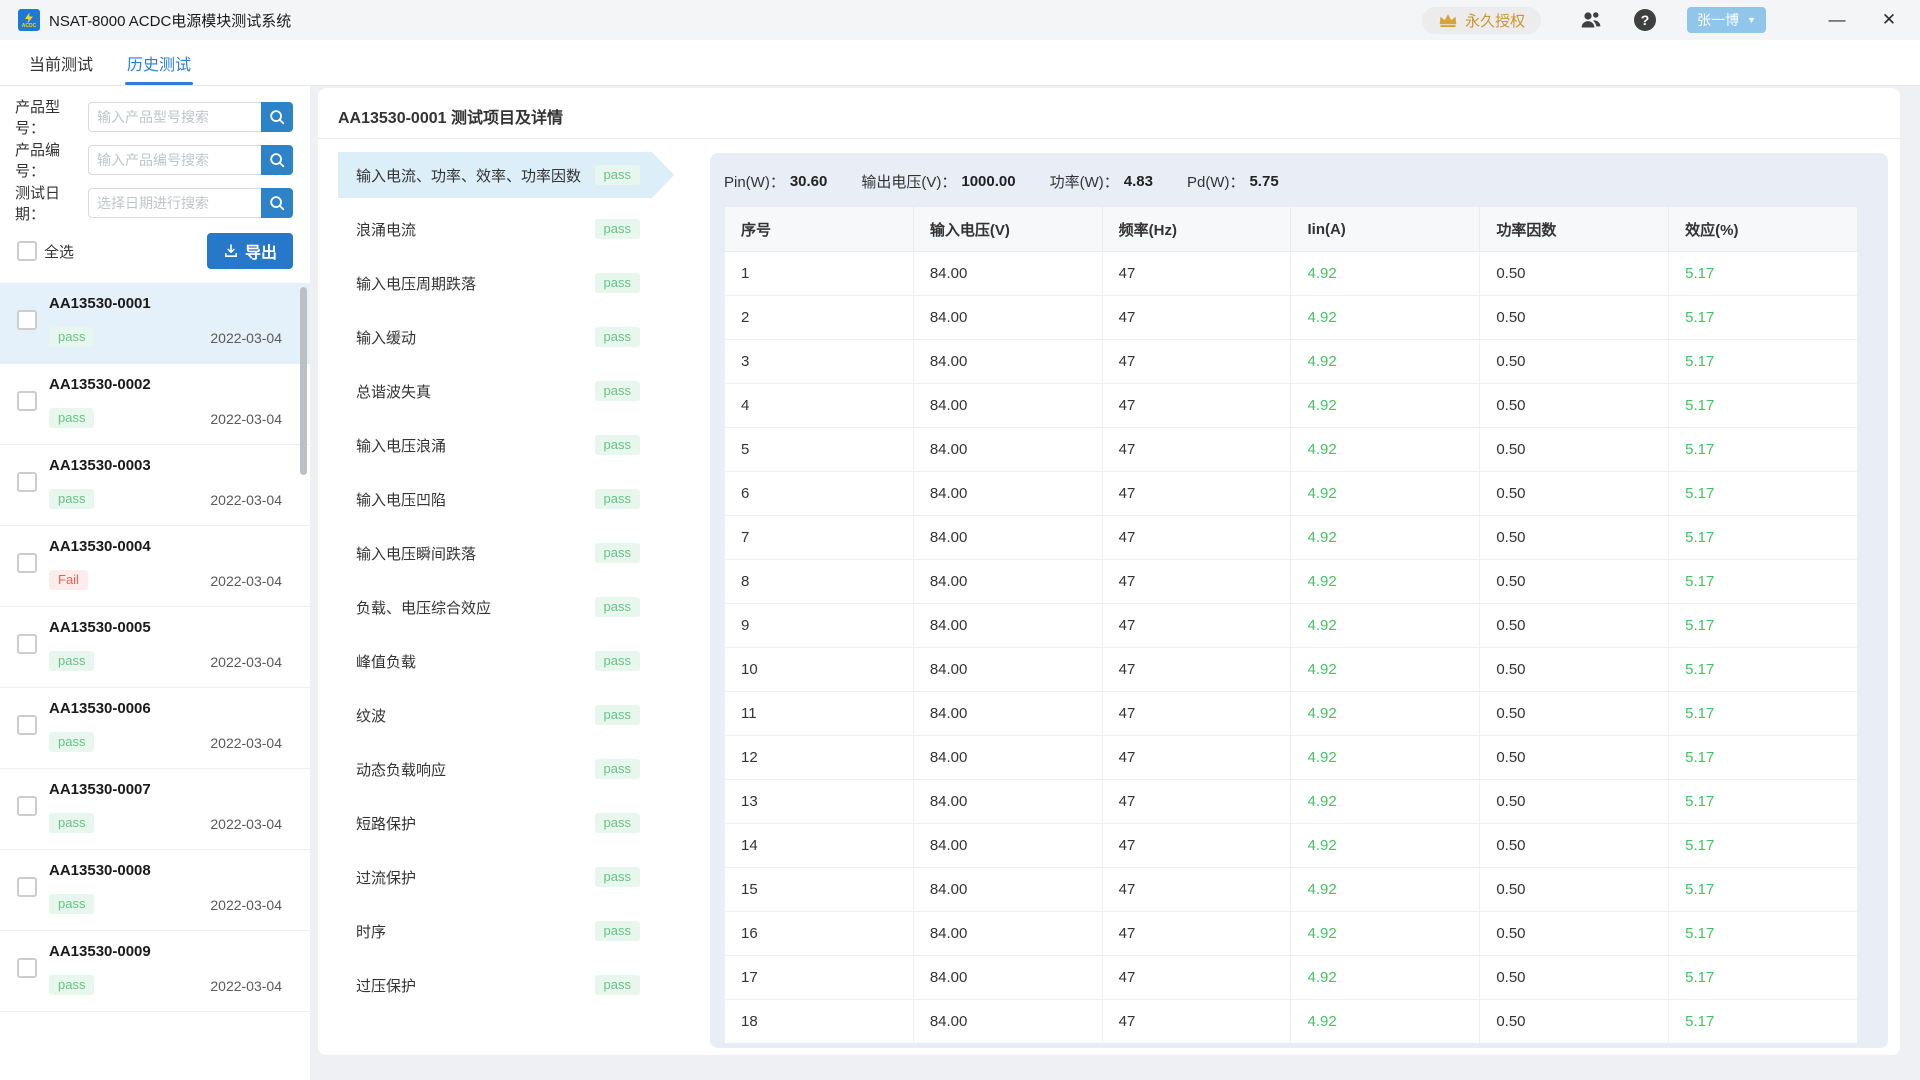 This screenshot has height=1080, width=1920. What do you see at coordinates (988, 181) in the screenshot?
I see `stat-value: 1000.00` at bounding box center [988, 181].